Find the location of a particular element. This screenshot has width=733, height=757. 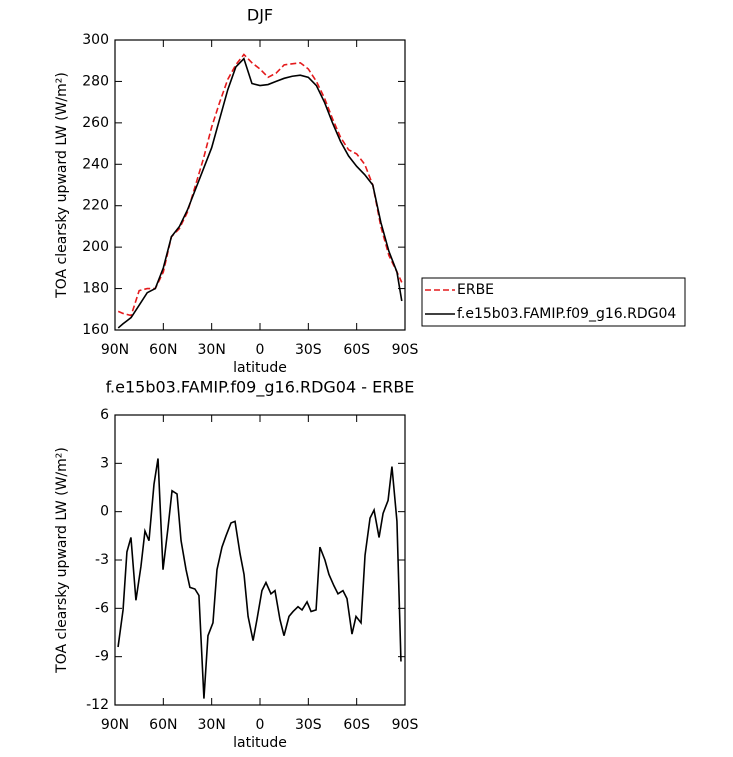

y-tick-label: -12 is located at coordinates (97, 705).